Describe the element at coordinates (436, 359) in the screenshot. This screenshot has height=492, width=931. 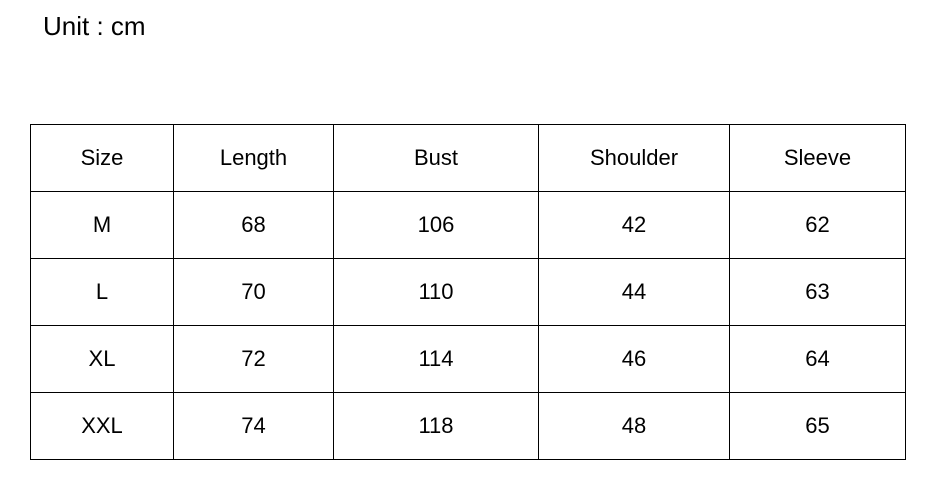
I see `table-cell: 114` at that location.